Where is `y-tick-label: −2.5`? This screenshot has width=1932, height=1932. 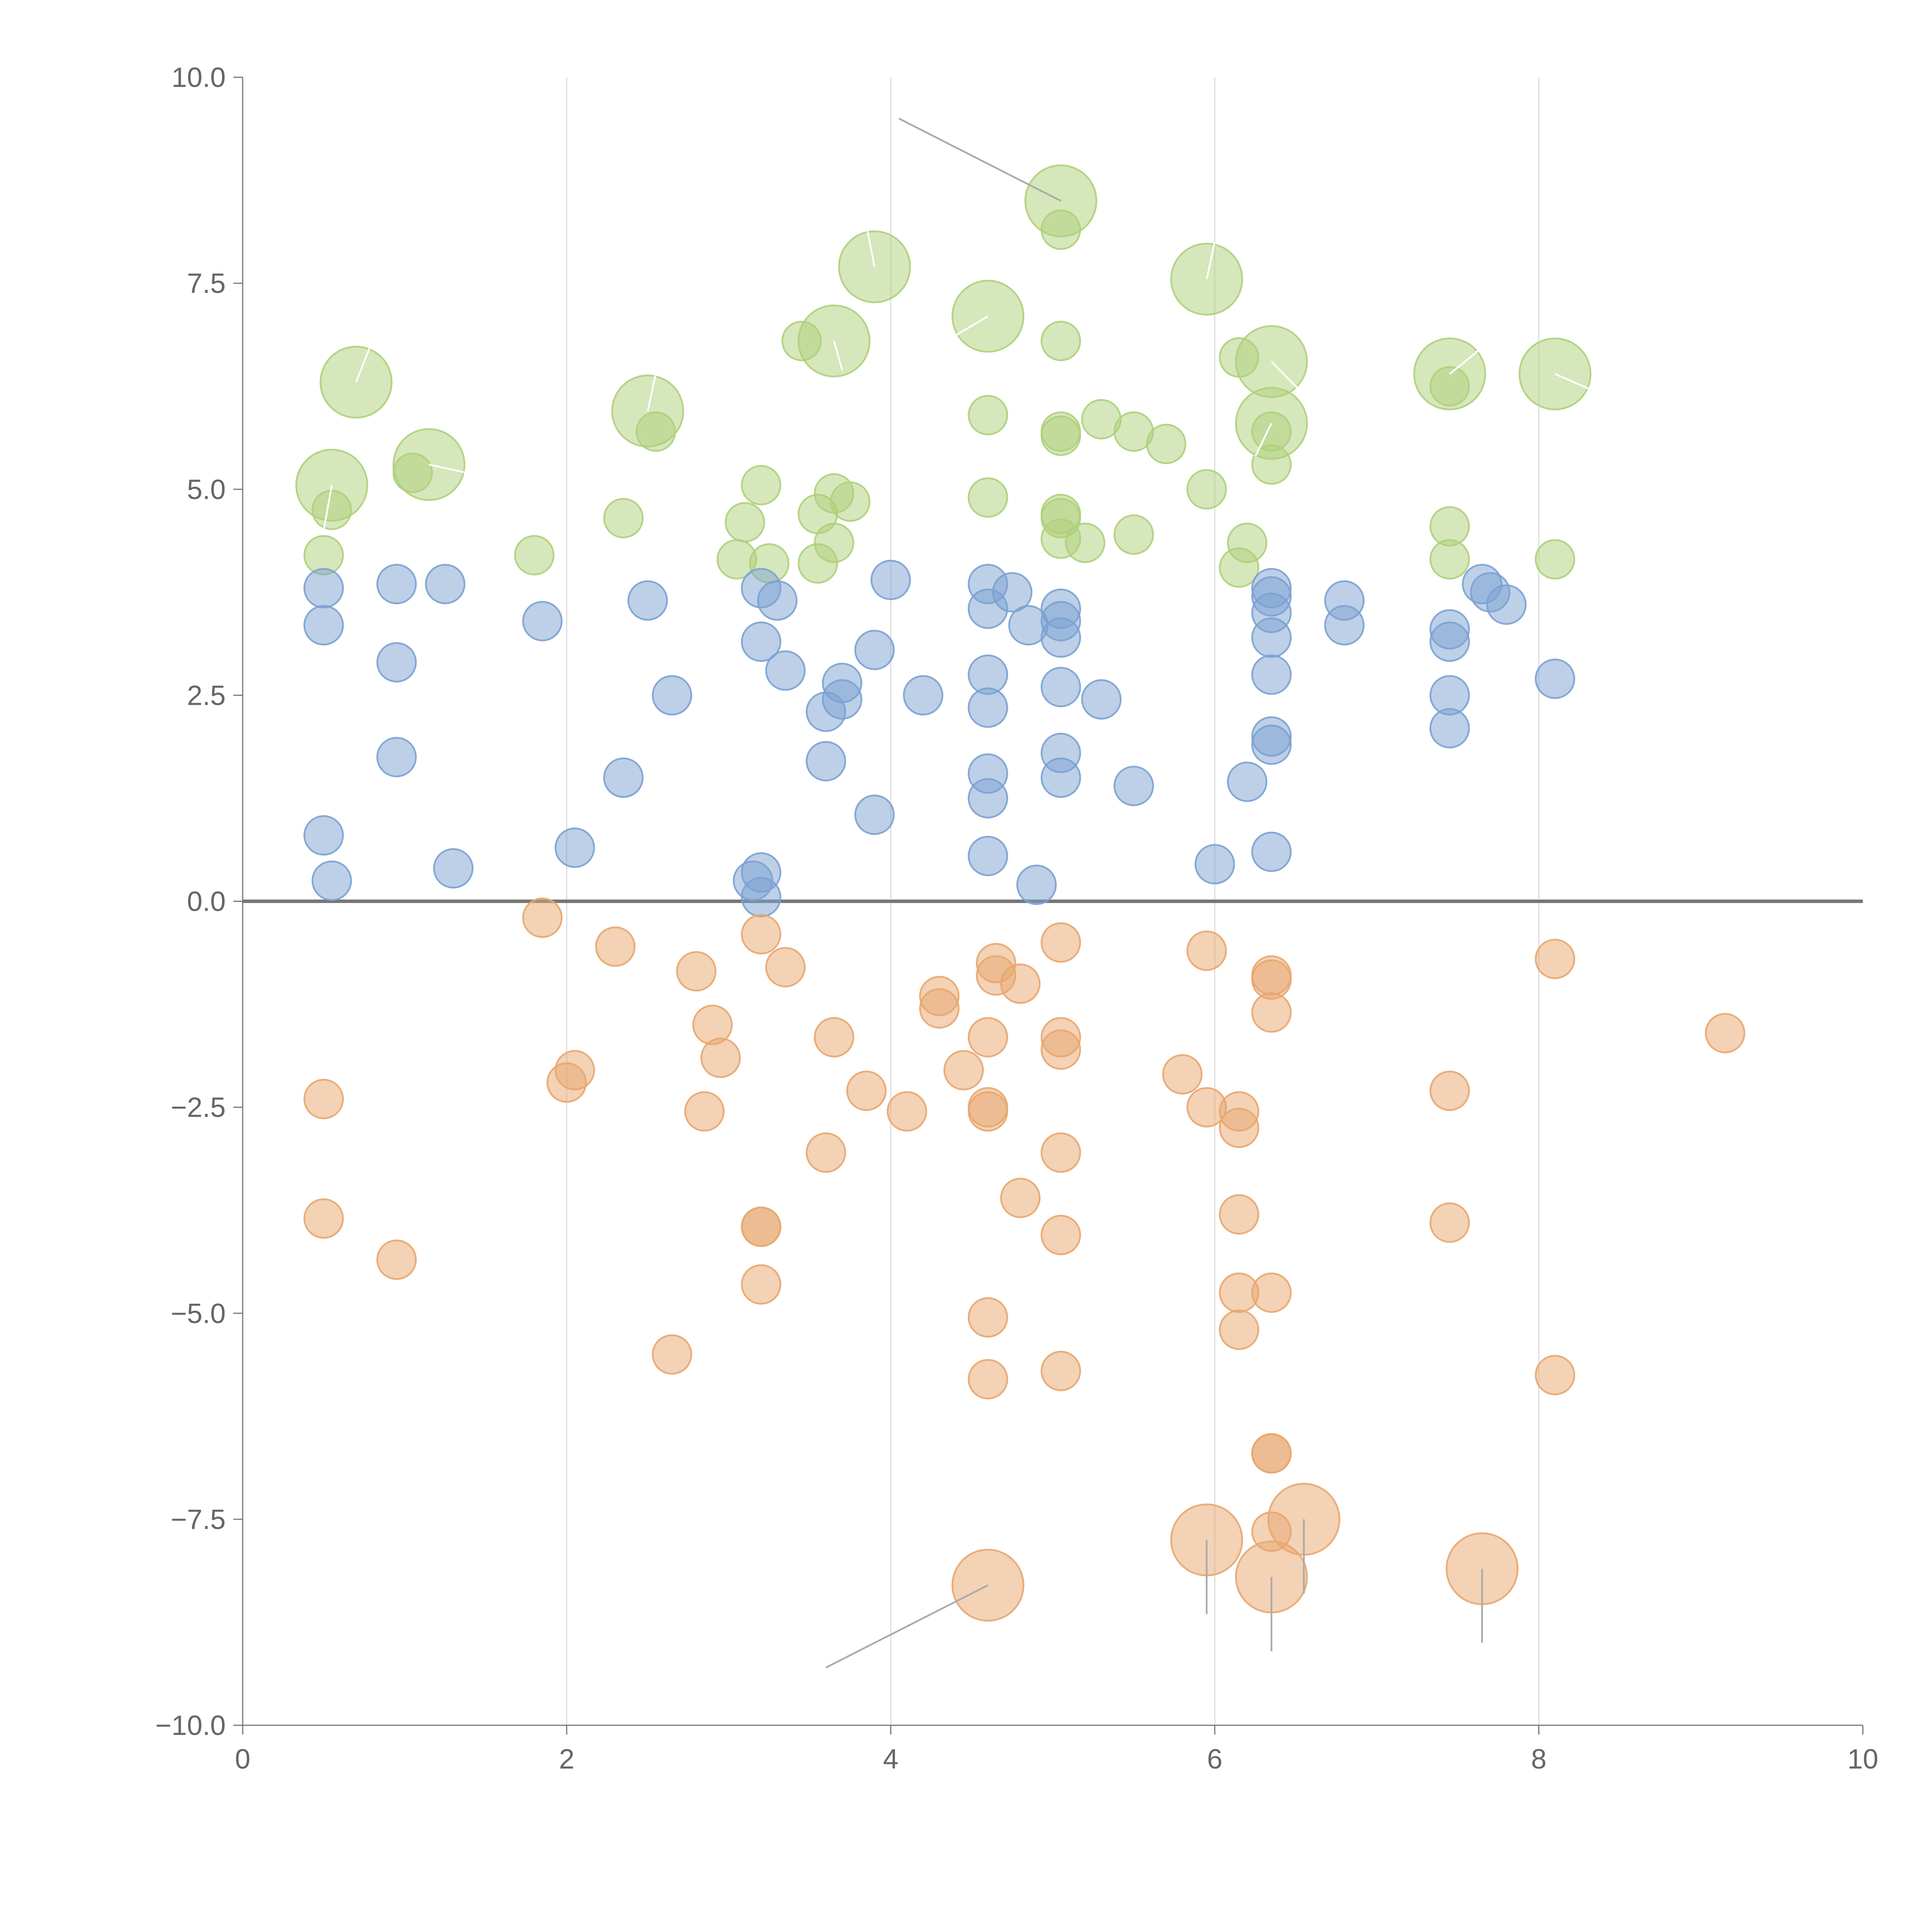
y-tick-label: −2.5 is located at coordinates (198, 1107).